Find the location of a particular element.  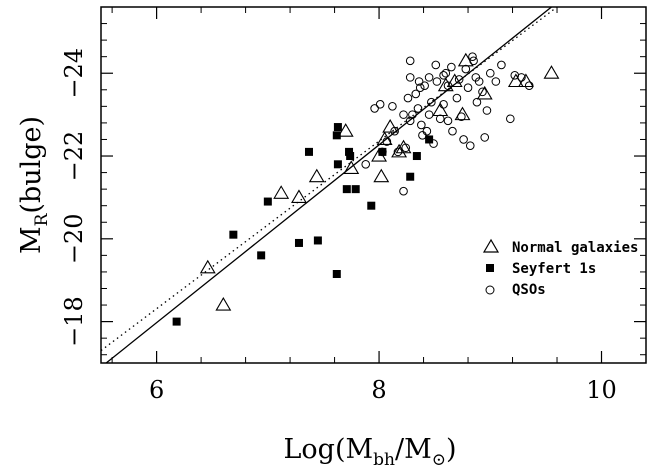

legend-circle-icon is located at coordinates (490, 290).